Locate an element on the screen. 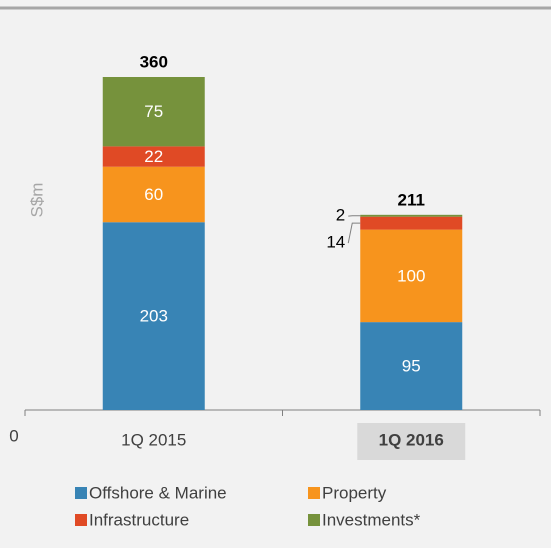  category-highlight is located at coordinates (411, 441).